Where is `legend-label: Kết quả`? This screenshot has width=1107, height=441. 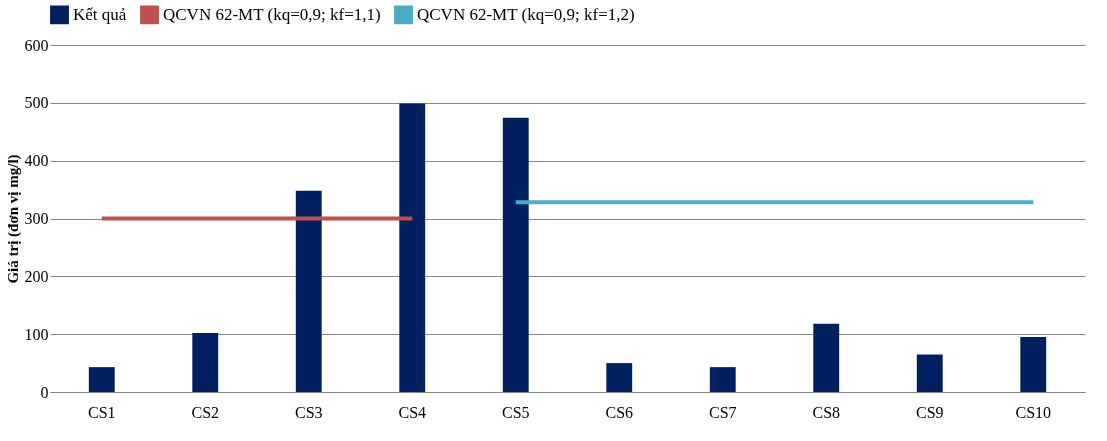 legend-label: Kết quả is located at coordinates (100, 14).